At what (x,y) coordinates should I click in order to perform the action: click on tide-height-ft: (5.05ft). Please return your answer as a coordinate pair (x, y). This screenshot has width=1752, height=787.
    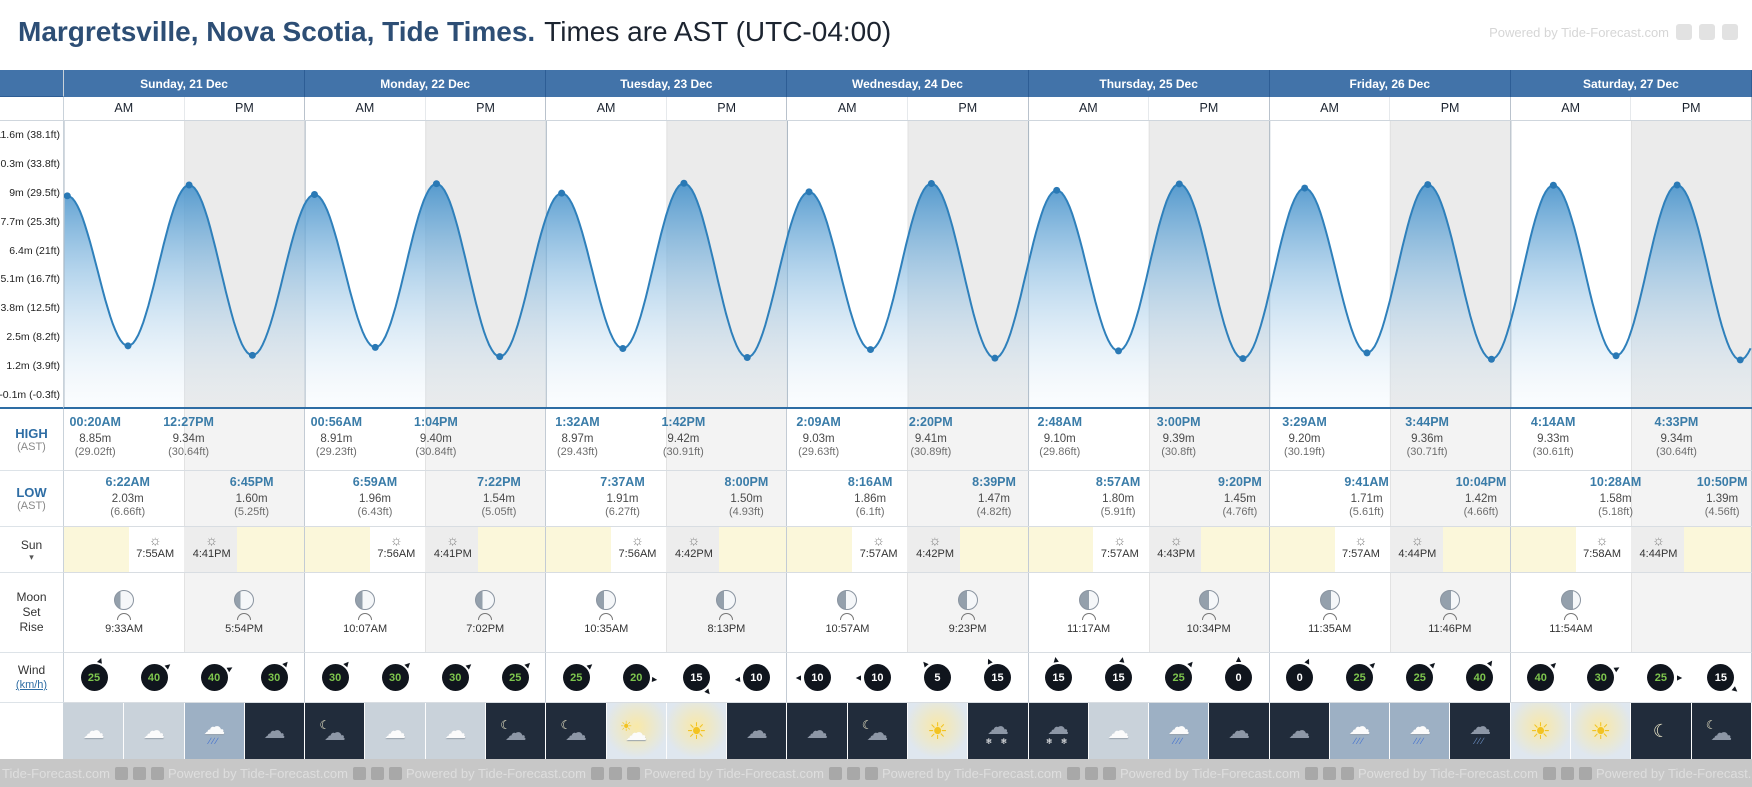
    Looking at the image, I should click on (499, 512).